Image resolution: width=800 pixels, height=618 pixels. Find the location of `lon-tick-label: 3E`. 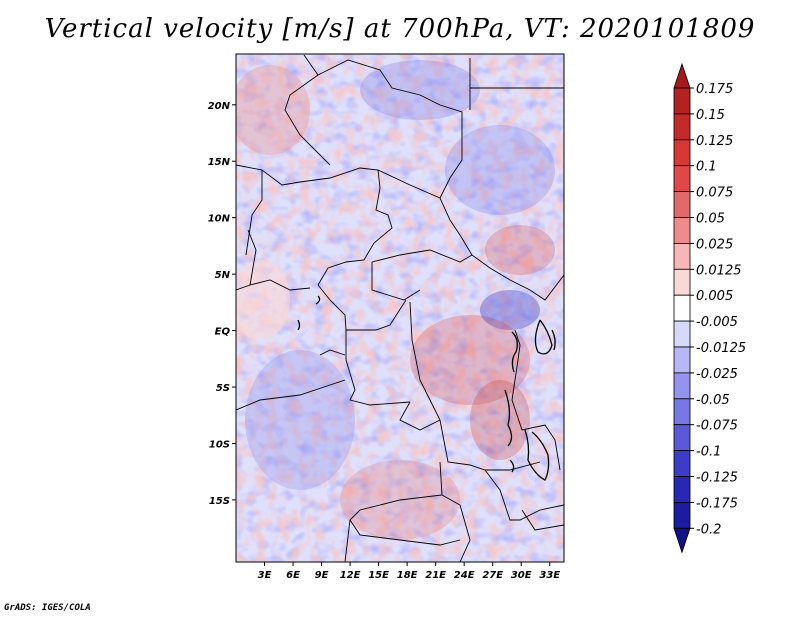

lon-tick-label: 3E is located at coordinates (265, 575).